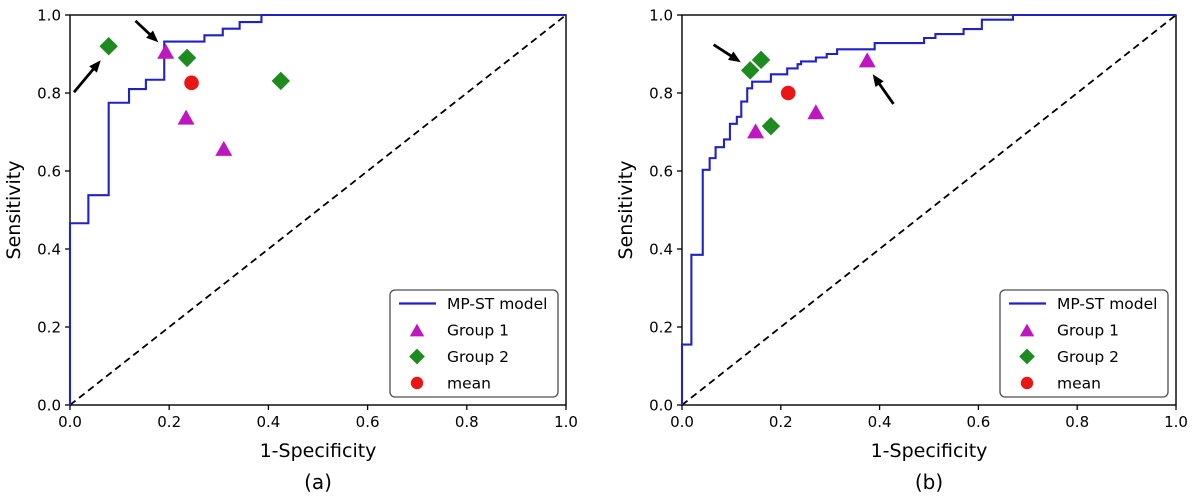 This screenshot has height=500, width=1197. I want to click on panel-caption: (b), so click(929, 482).